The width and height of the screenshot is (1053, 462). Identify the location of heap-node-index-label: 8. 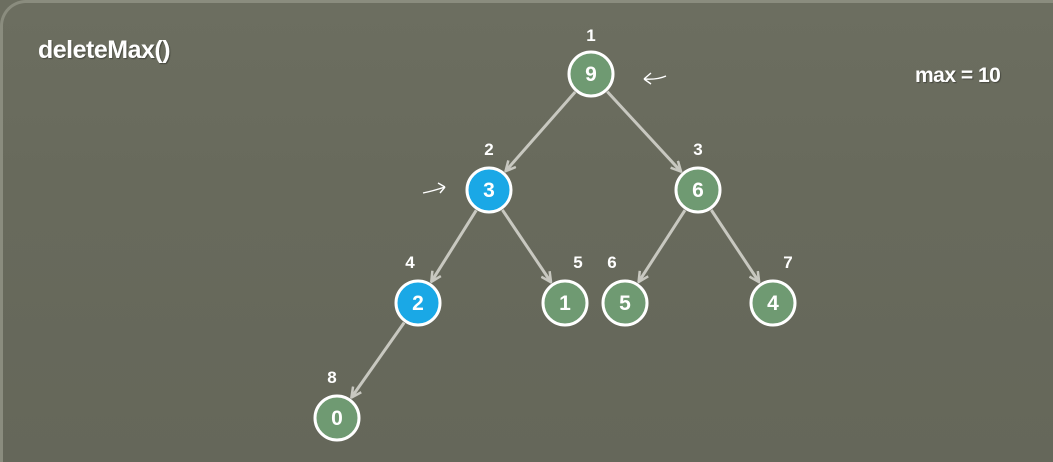
(331, 377).